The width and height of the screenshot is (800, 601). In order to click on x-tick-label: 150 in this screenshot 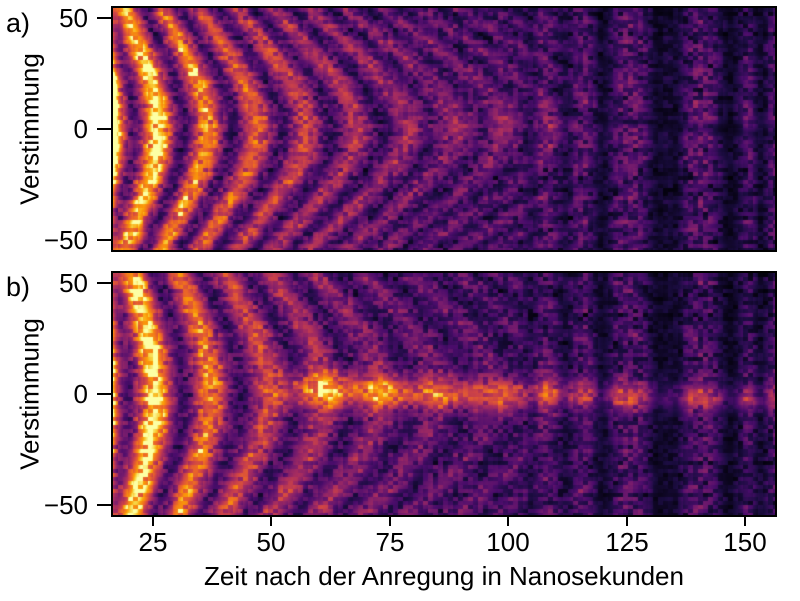, I will do `click(745, 542)`.